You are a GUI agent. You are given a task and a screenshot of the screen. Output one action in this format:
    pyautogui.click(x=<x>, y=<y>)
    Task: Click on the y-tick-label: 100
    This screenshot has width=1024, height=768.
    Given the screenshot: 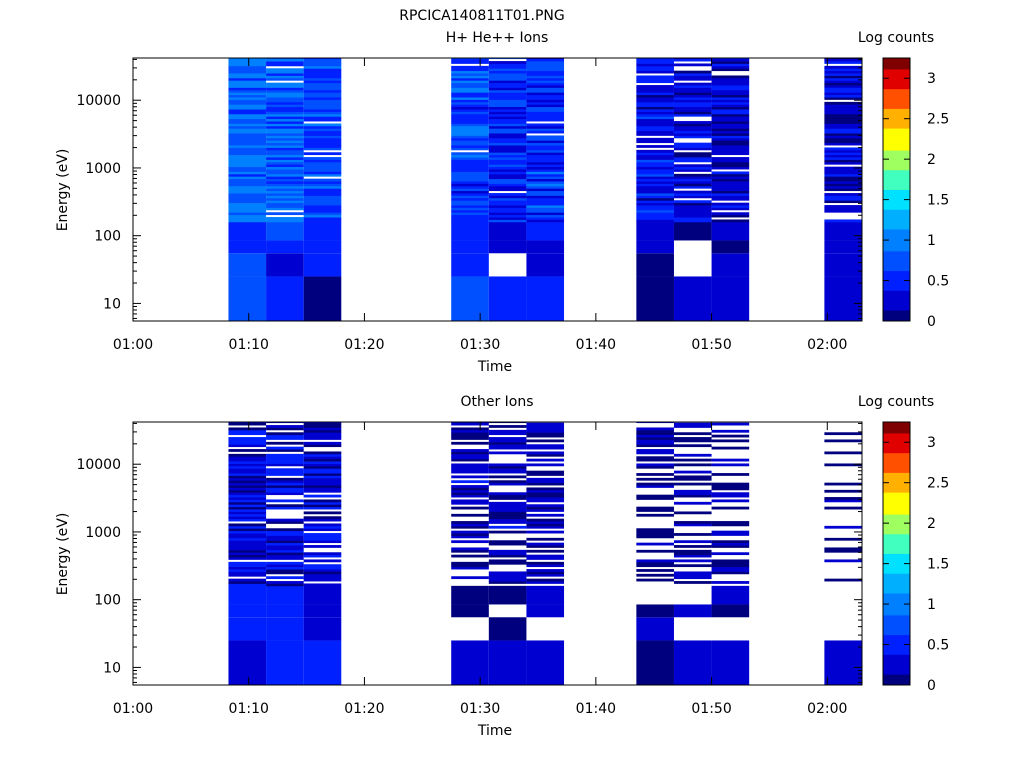 What is the action you would take?
    pyautogui.click(x=107, y=237)
    